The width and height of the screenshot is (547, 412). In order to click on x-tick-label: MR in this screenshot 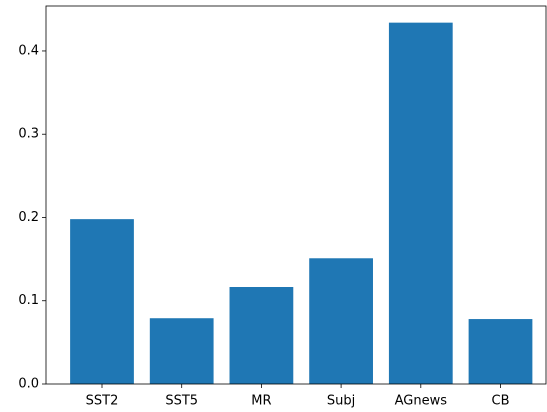, I will do `click(261, 401)`.